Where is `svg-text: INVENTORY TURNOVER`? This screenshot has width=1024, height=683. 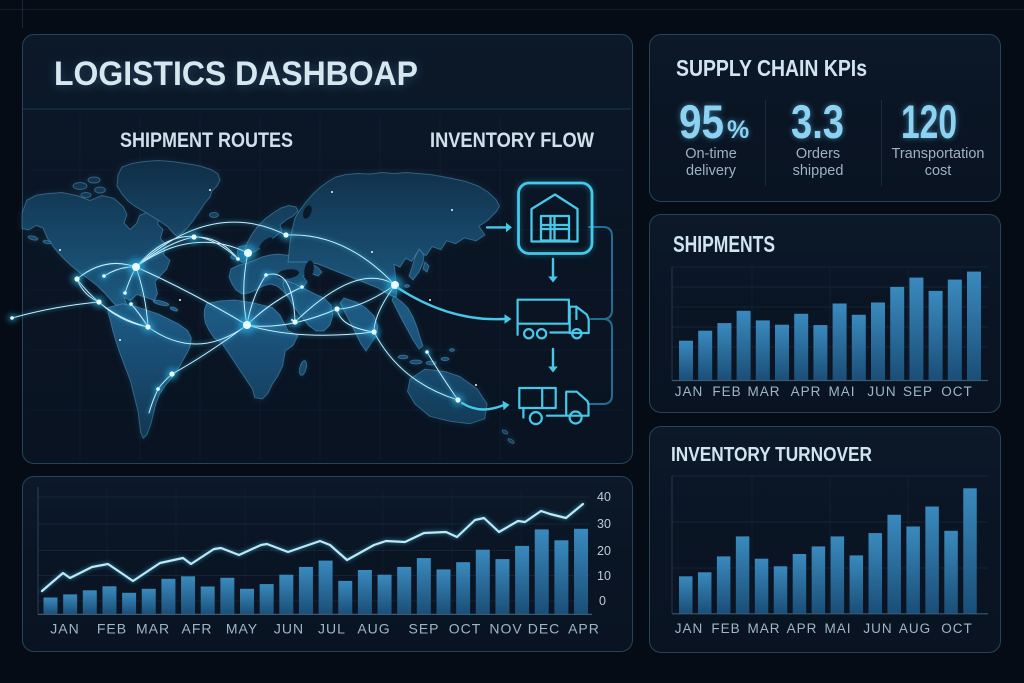
svg-text: INVENTORY TURNOVER is located at coordinates (771, 455).